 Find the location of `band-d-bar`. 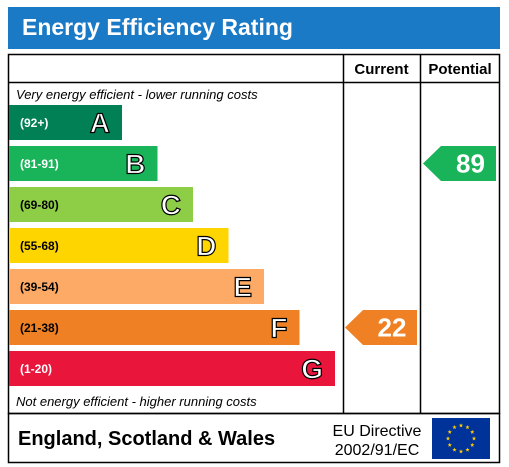

band-d-bar is located at coordinates (119, 245).